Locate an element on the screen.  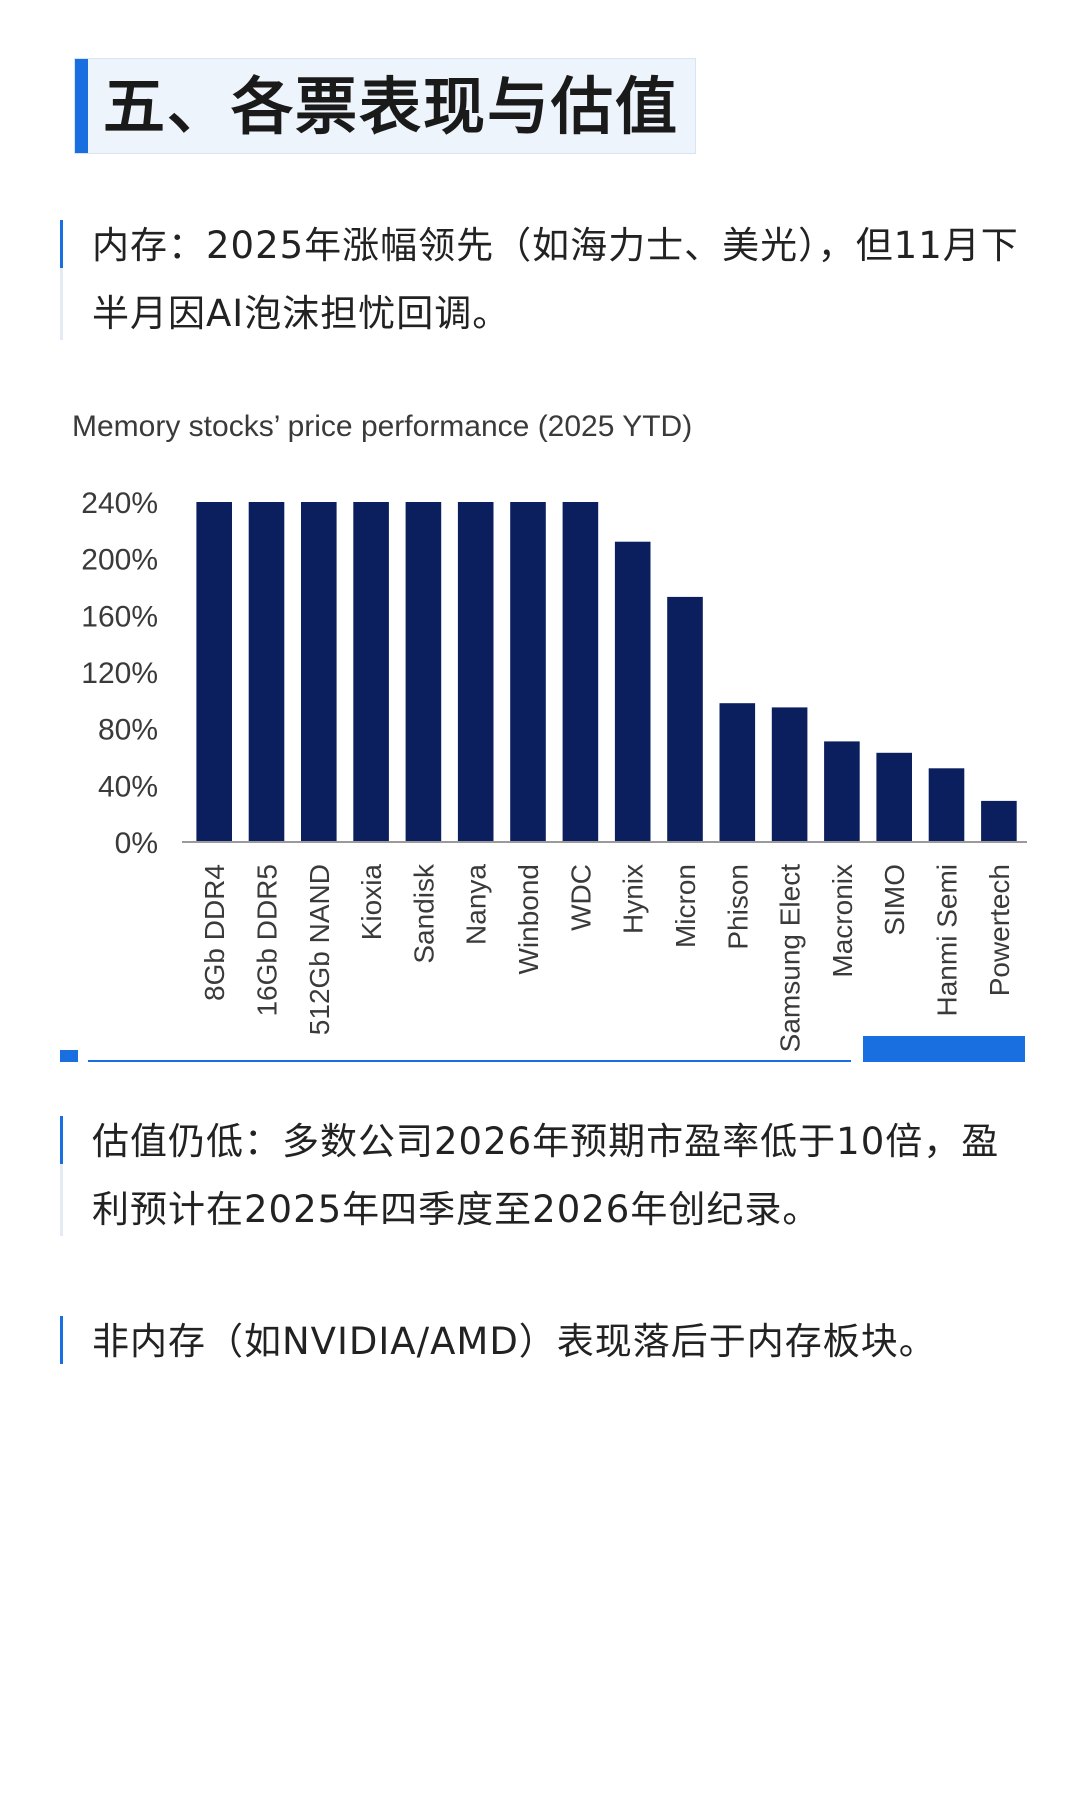
paragraph-text: 内存：2025年涨幅领先（如海力士、美光），但11月下半月因AI泡沫担忧回调。 is located at coordinates (555, 279).